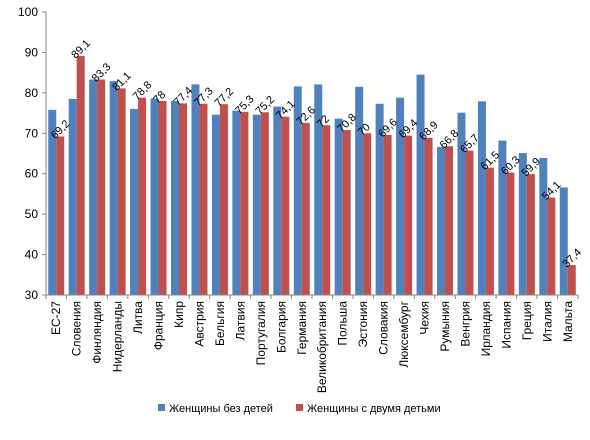 The height and width of the screenshot is (440, 590). Describe the element at coordinates (56, 318) in the screenshot. I see `x-category-label: ЕС-27` at that location.